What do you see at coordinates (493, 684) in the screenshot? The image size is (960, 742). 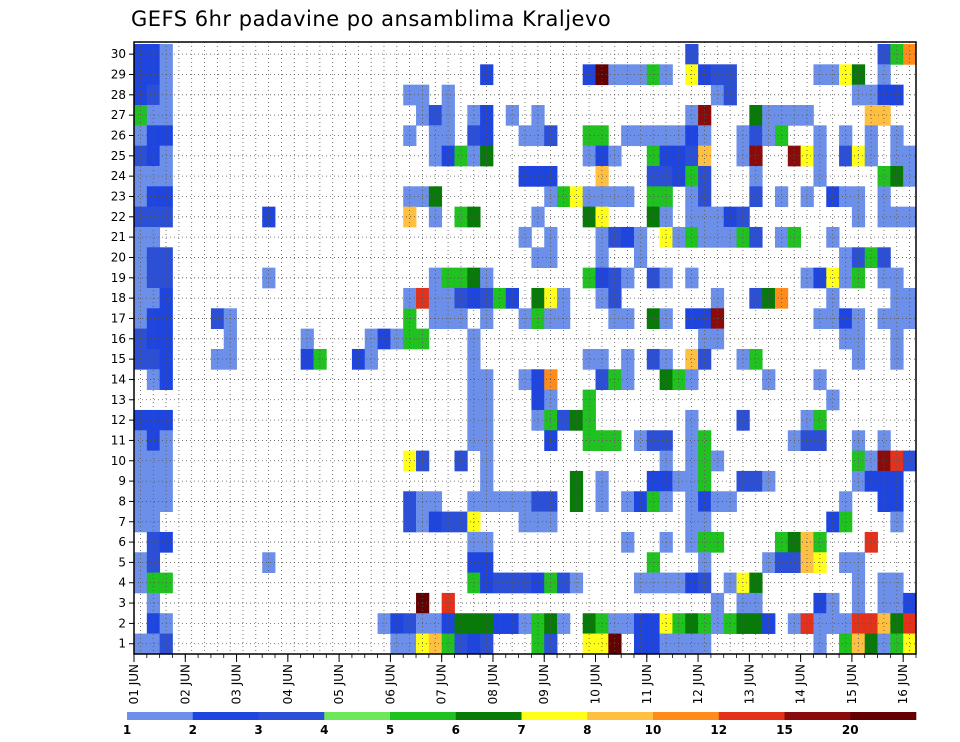 I see `x-tick-label: 08 JUN` at bounding box center [493, 684].